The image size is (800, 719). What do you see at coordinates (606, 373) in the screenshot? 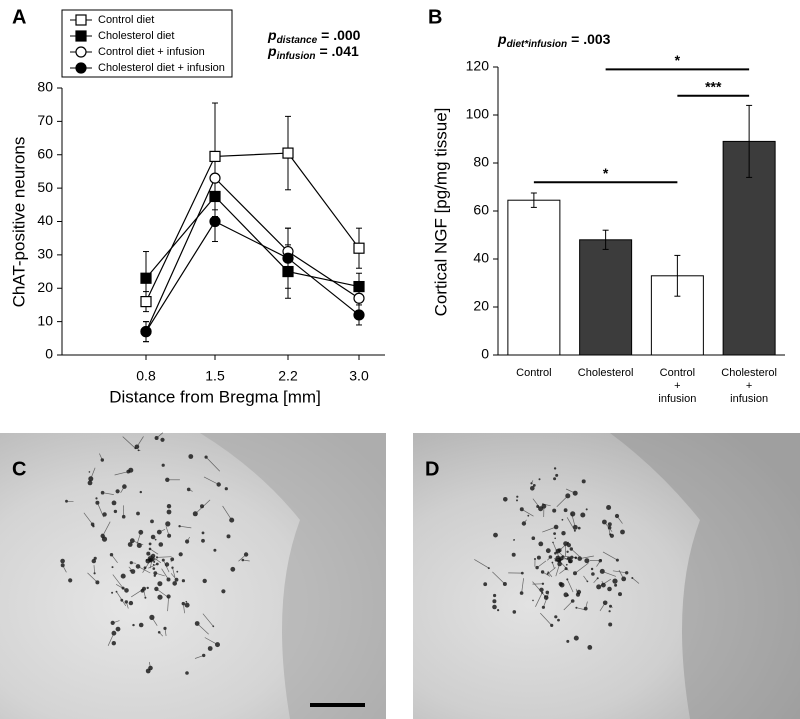
I see `x-tick-label: Cholesterol` at bounding box center [606, 373].